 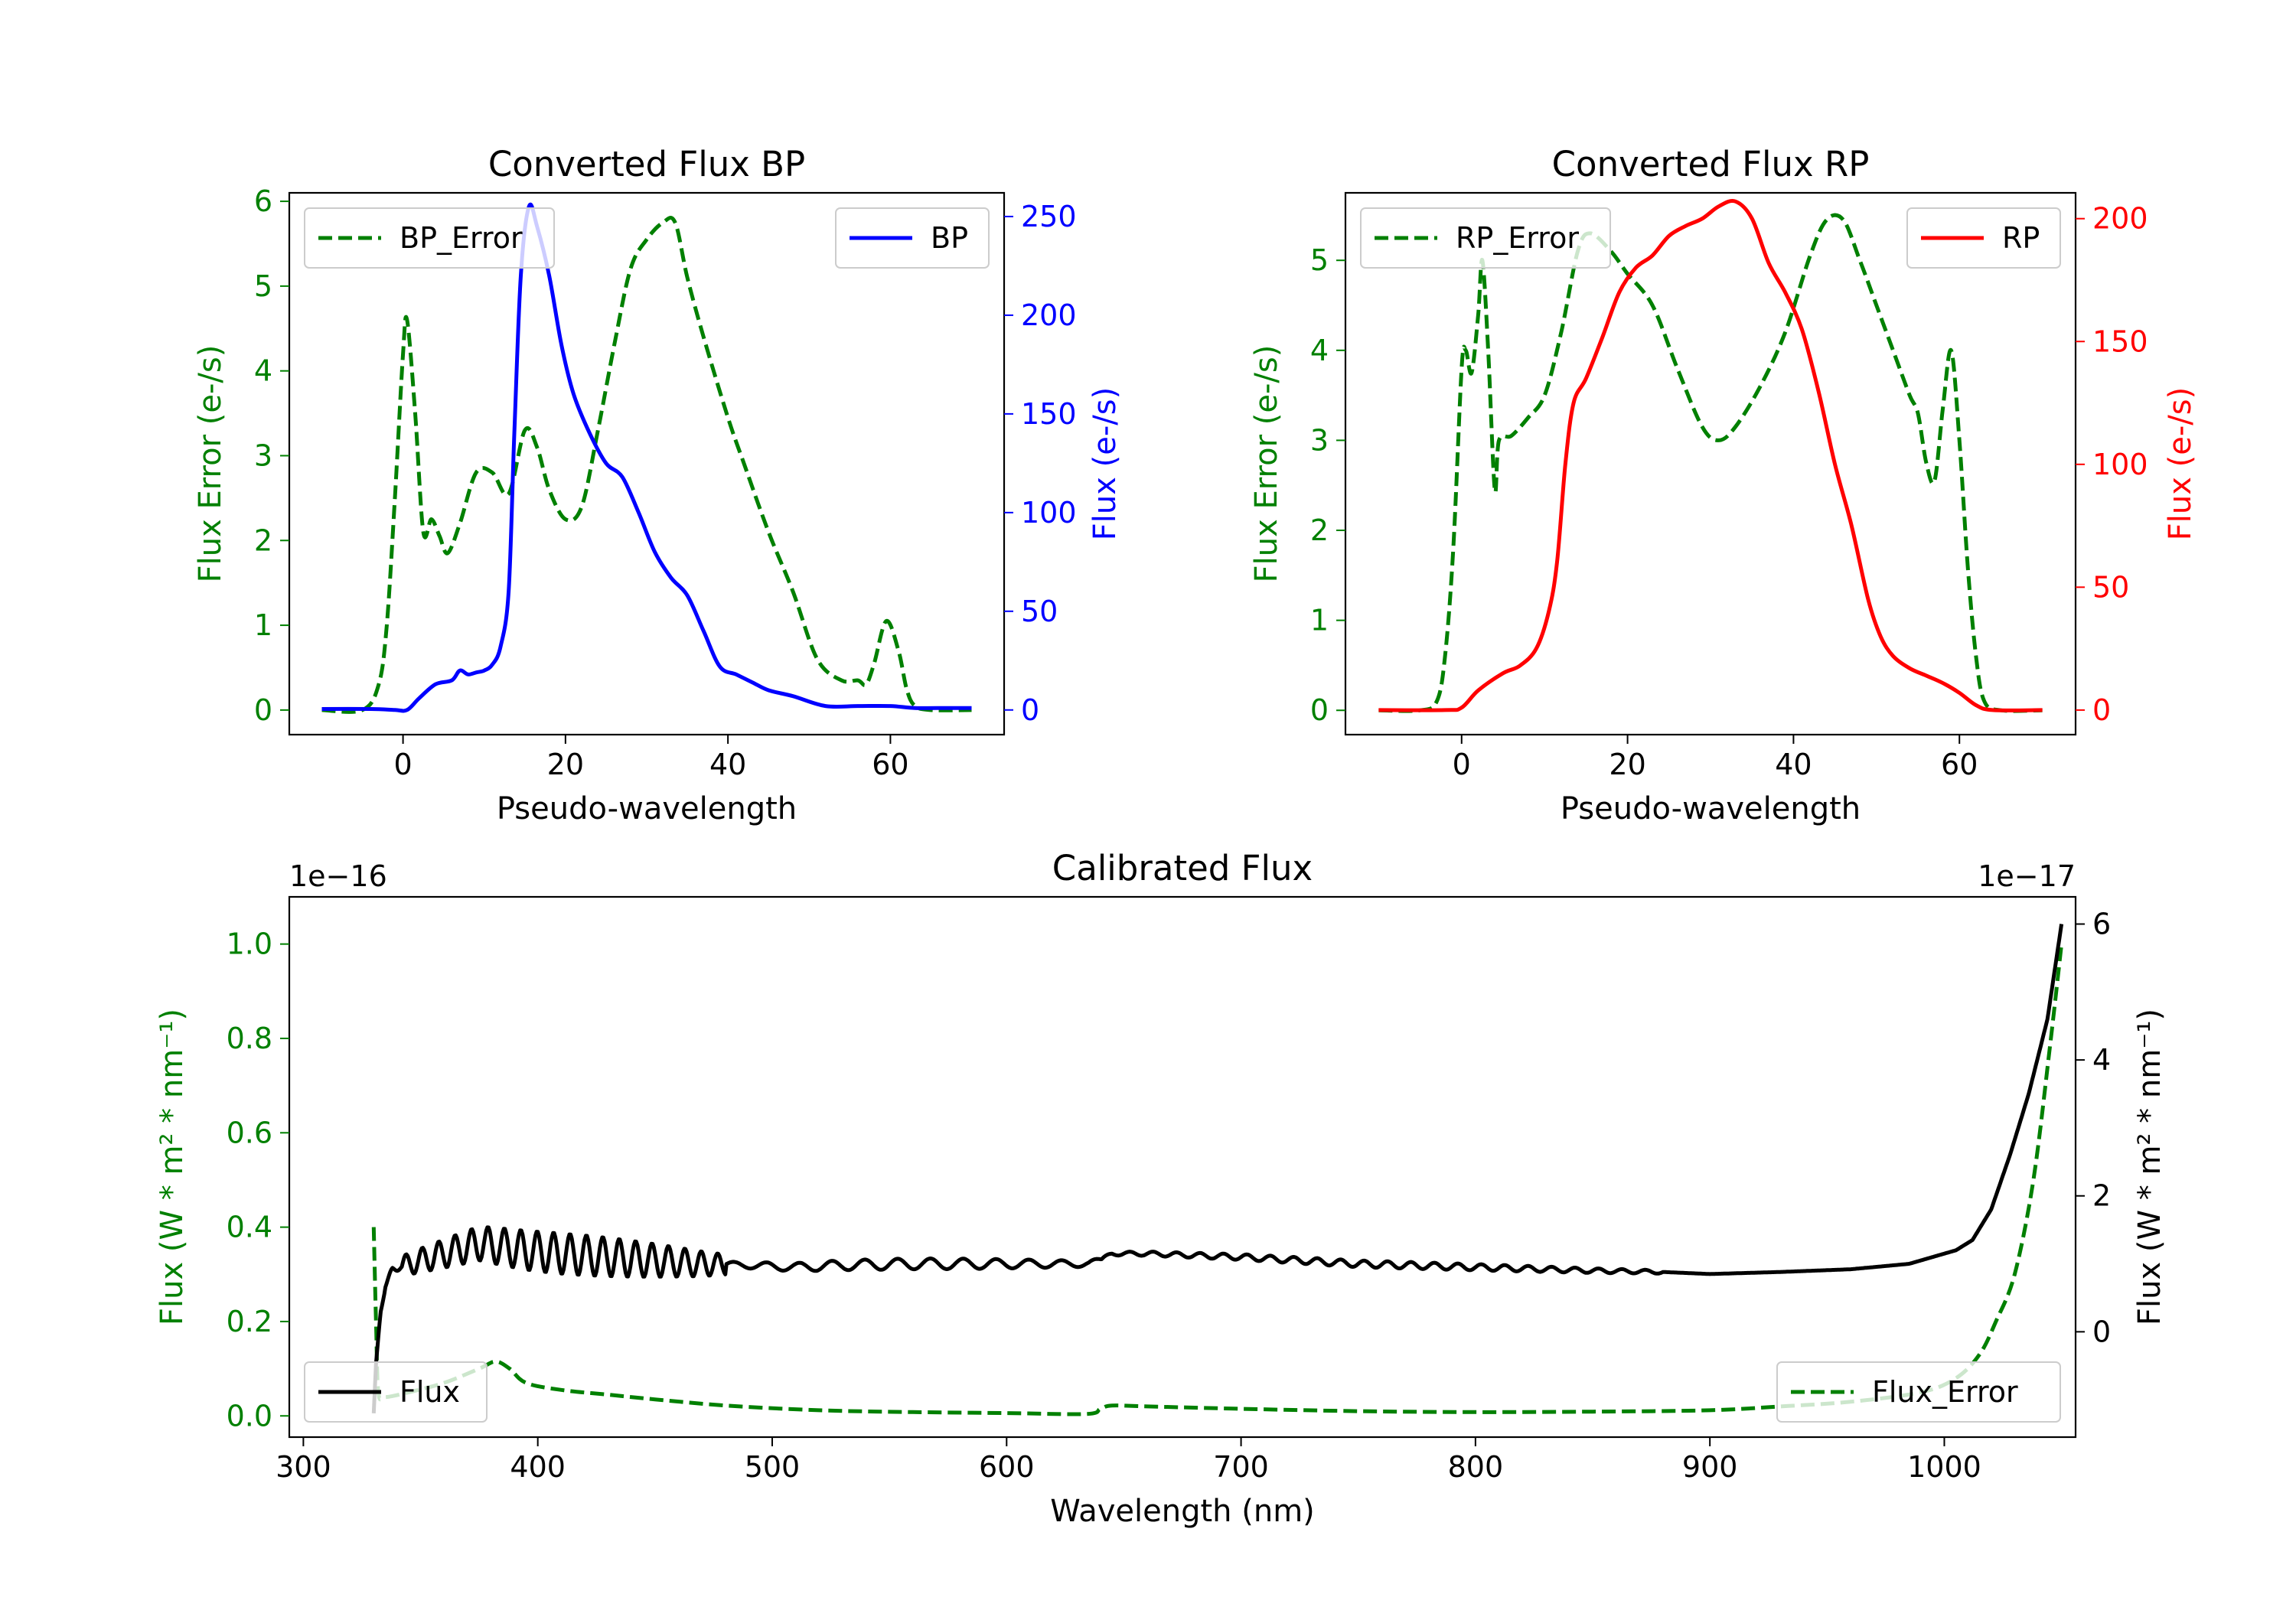 I want to click on bp-right-ytick-label: 250, so click(x=1049, y=217).